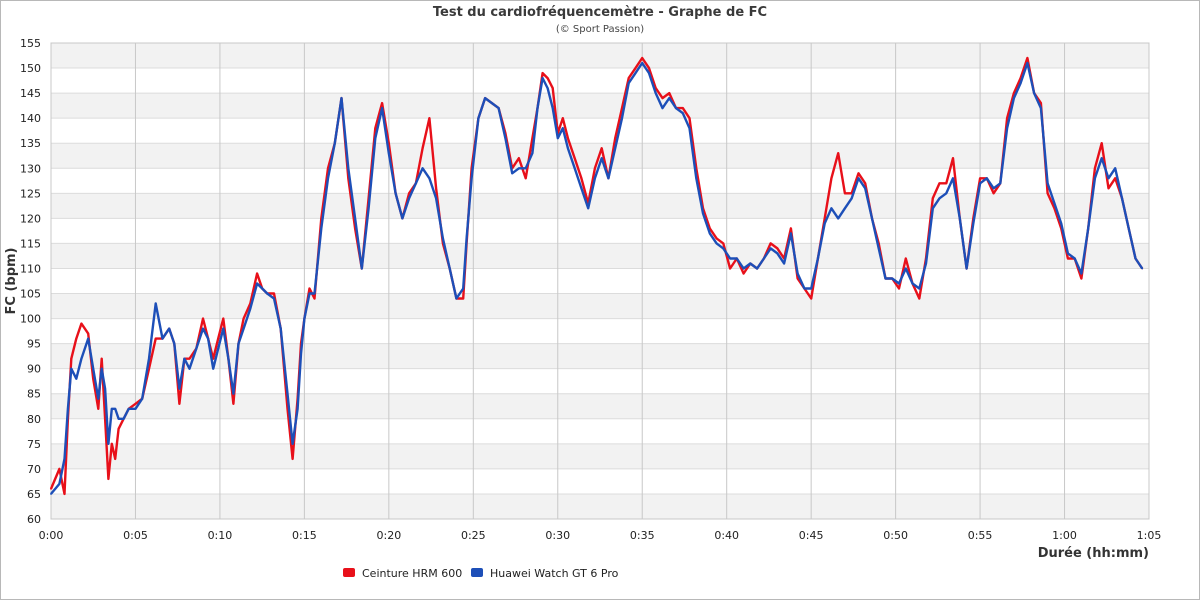 This screenshot has width=1200, height=603. I want to click on x-tick-label: 0:05, so click(135, 535).